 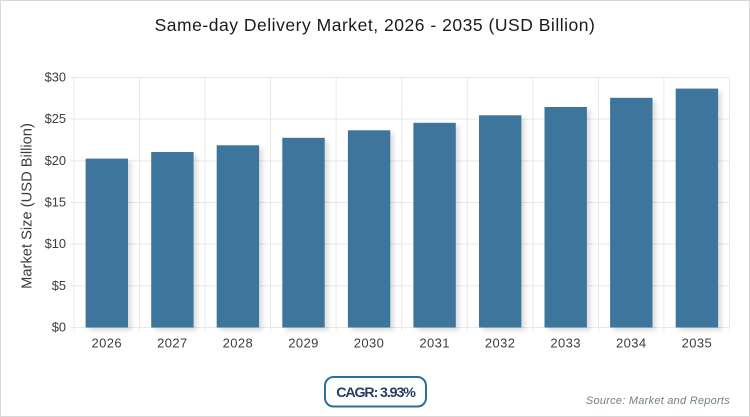 I want to click on svg-text: $20, so click(x=55, y=160).